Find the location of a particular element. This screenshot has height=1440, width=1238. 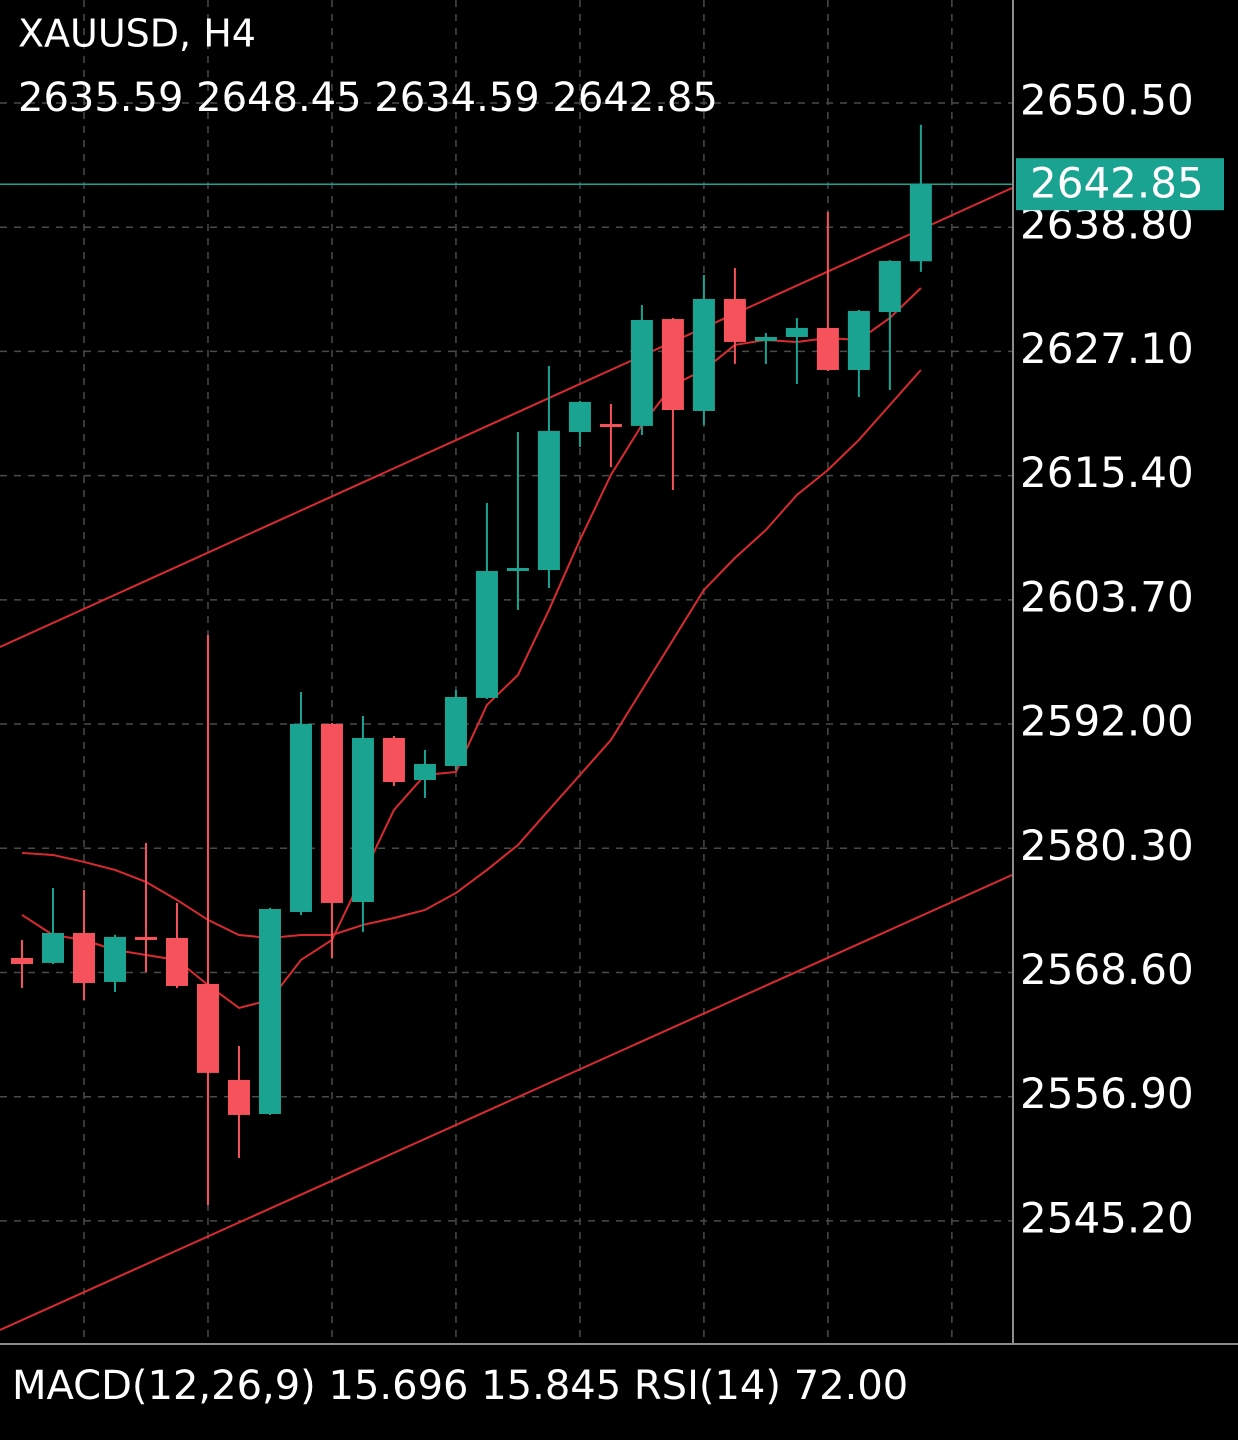

y-tick-label: 2603.70 is located at coordinates (1107, 596).